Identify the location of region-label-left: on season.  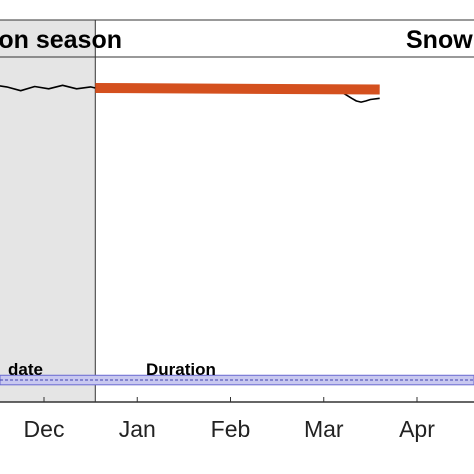
(61, 40).